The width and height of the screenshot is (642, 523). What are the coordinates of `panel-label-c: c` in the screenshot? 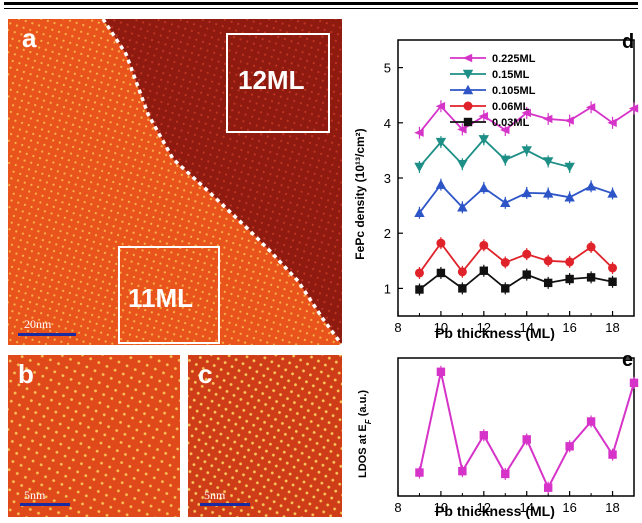 It's located at (205, 374).